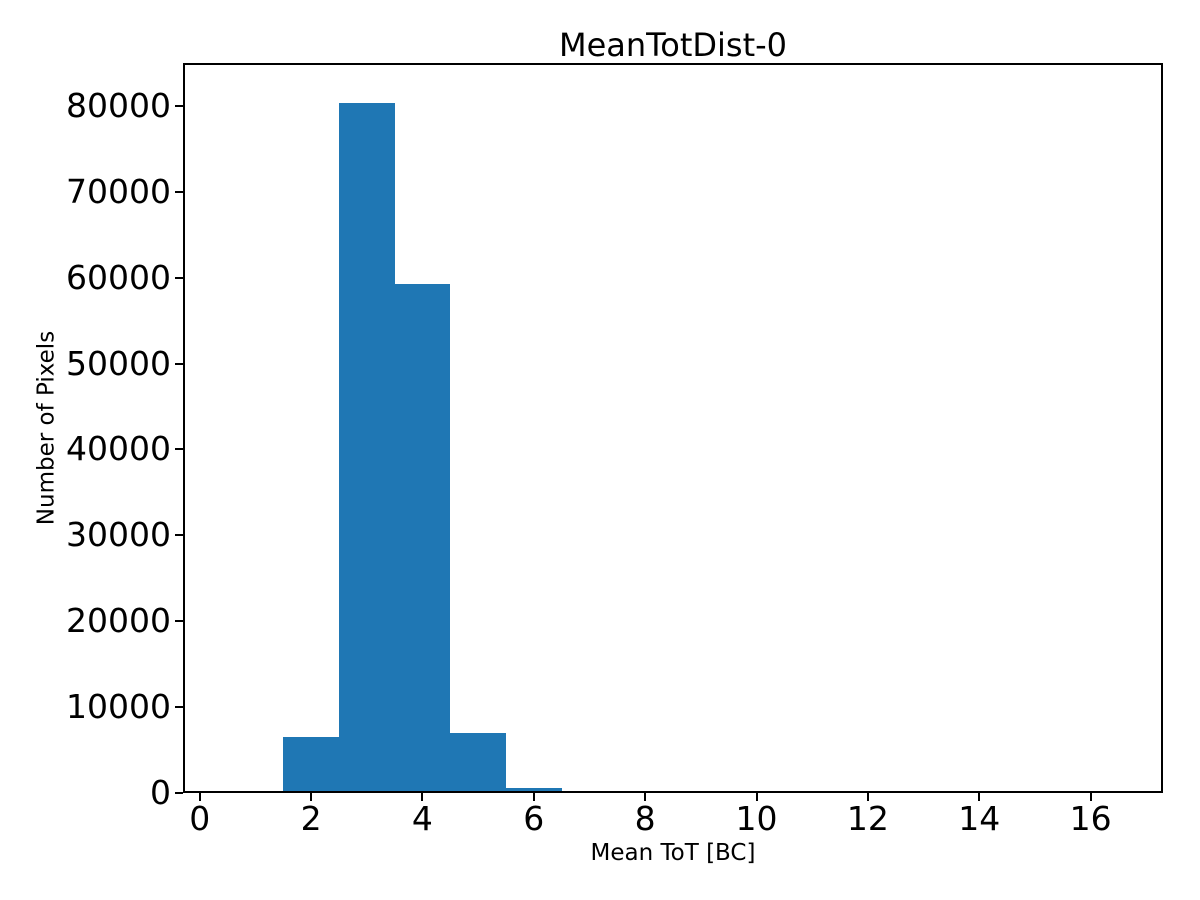 The height and width of the screenshot is (900, 1200). Describe the element at coordinates (46, 428) in the screenshot. I see `y-axis-label: Number of Pixels` at that location.